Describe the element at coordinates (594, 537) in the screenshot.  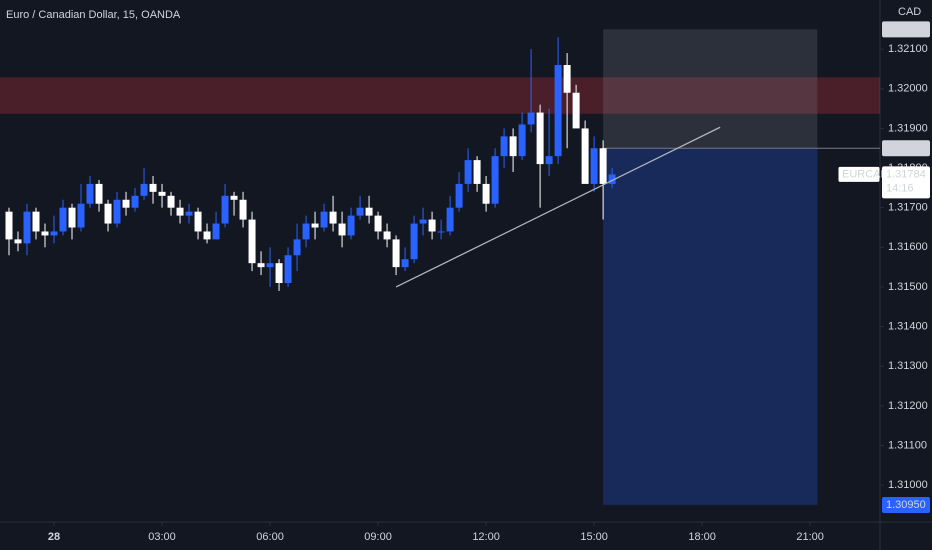
I see `x-tick-label: 15:00` at that location.